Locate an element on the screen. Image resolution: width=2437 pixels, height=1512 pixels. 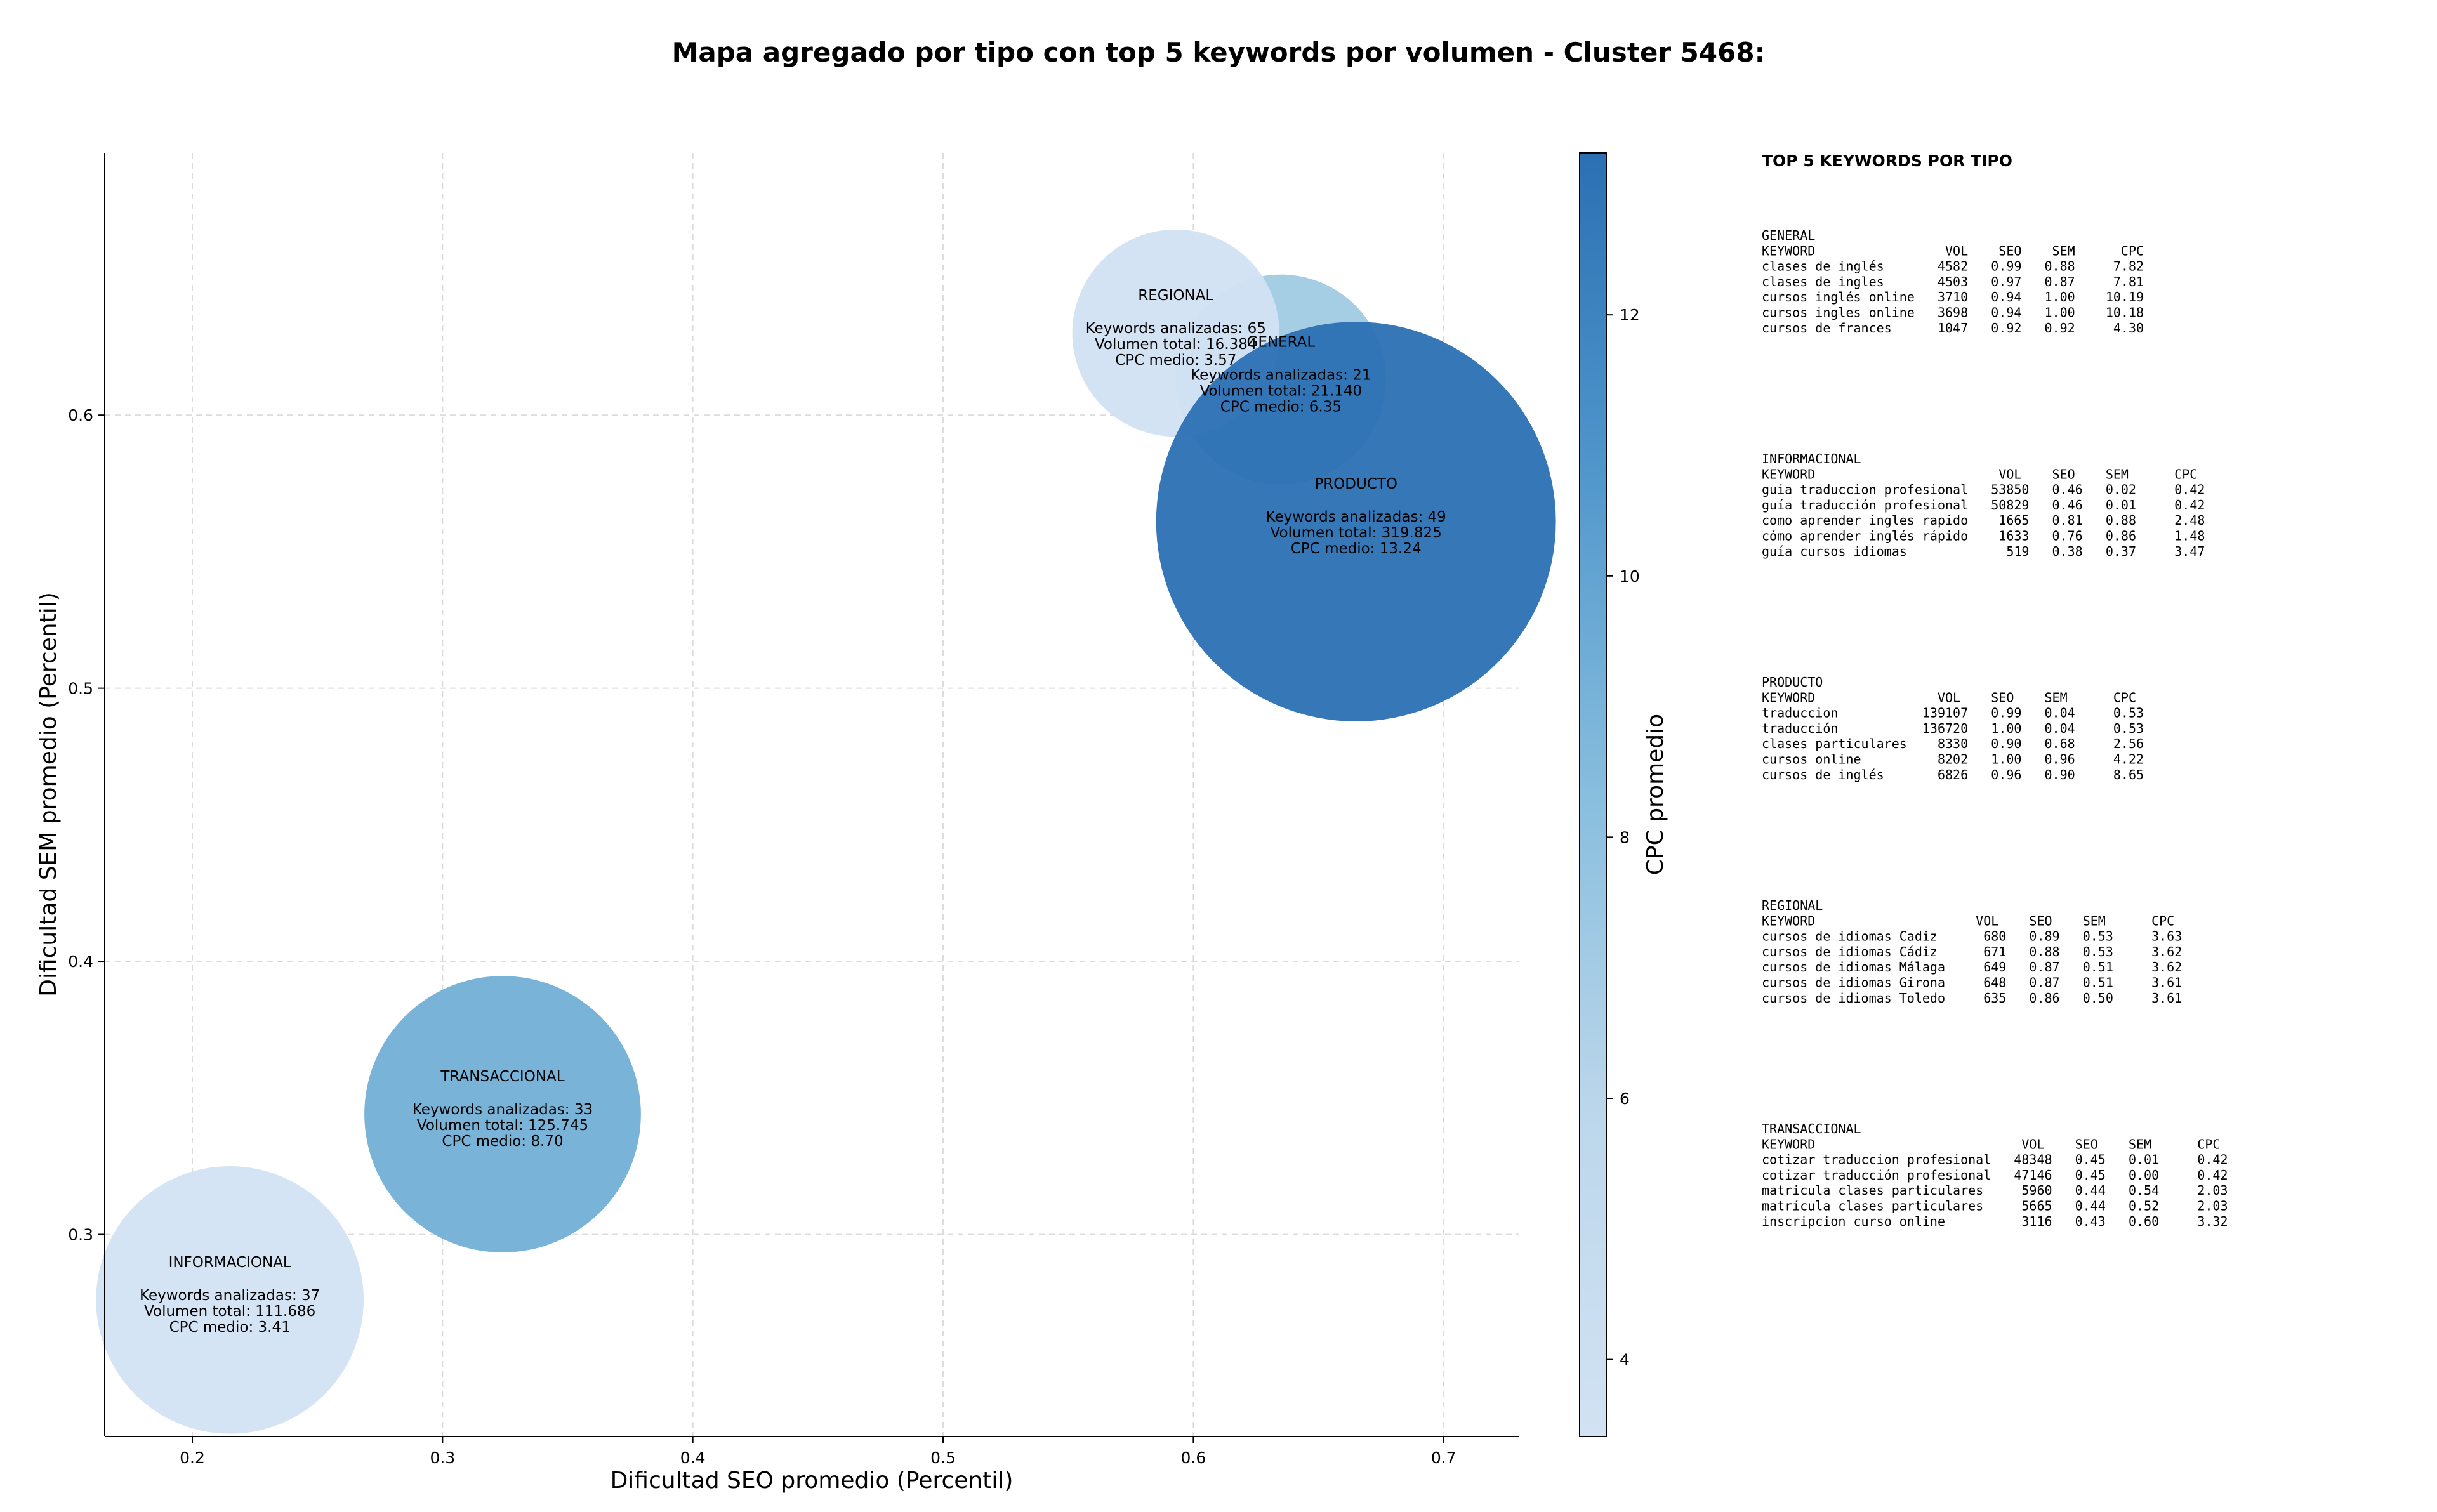
bubble-label-detail: Volumen total: 16.384 is located at coordinates (1176, 345).